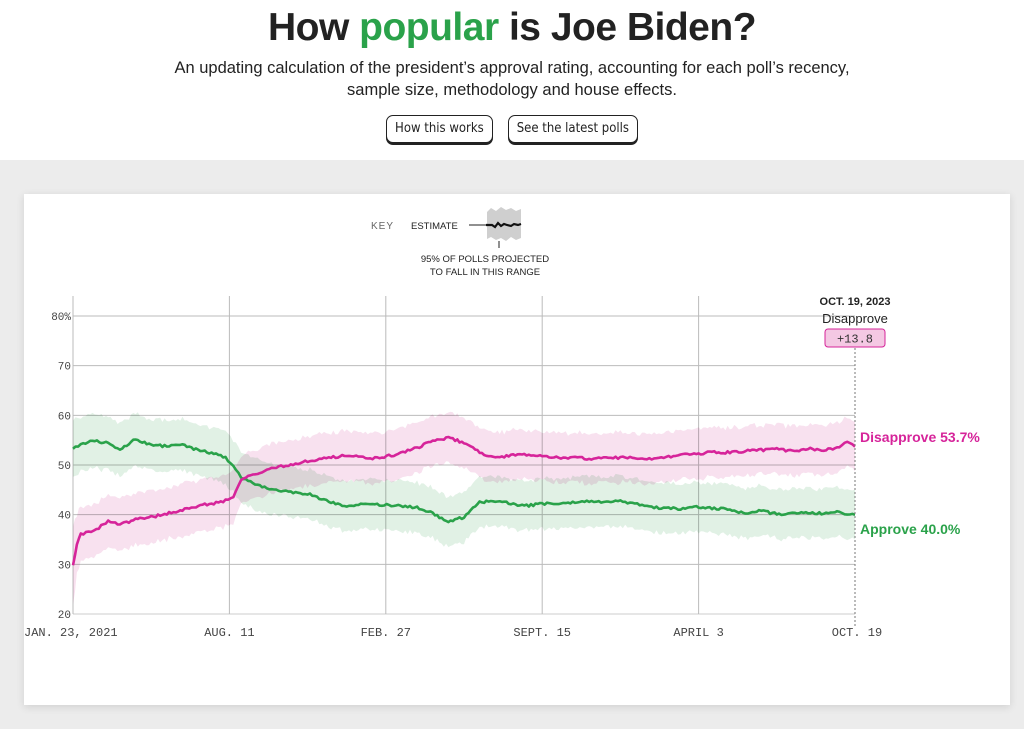  What do you see at coordinates (542, 633) in the screenshot?
I see `x-tick-label: SEPT. 15` at bounding box center [542, 633].